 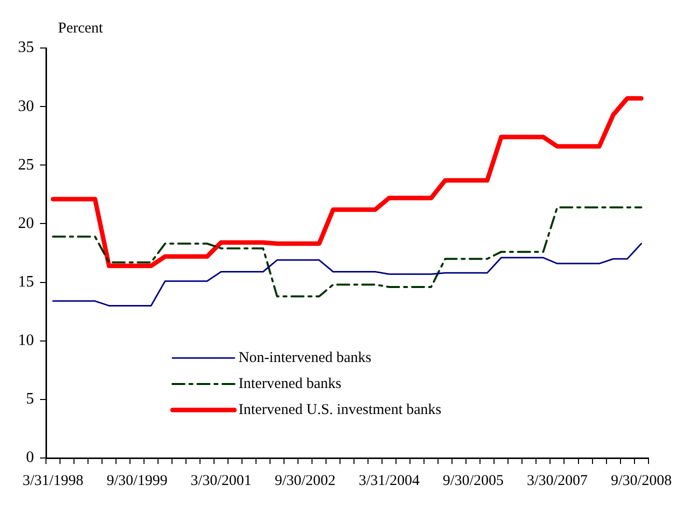 I want to click on legend-label: Intervened banks, so click(x=290, y=384).